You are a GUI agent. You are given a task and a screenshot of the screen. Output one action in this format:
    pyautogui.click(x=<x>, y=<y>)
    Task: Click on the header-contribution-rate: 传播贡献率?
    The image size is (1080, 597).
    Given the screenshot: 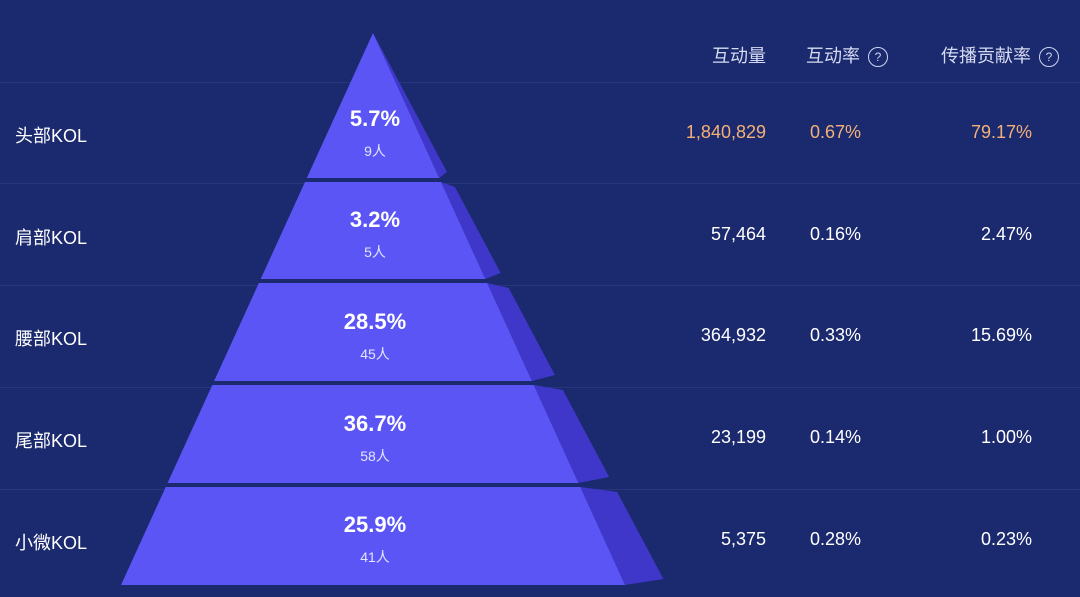 What is the action you would take?
    pyautogui.click(x=1000, y=55)
    